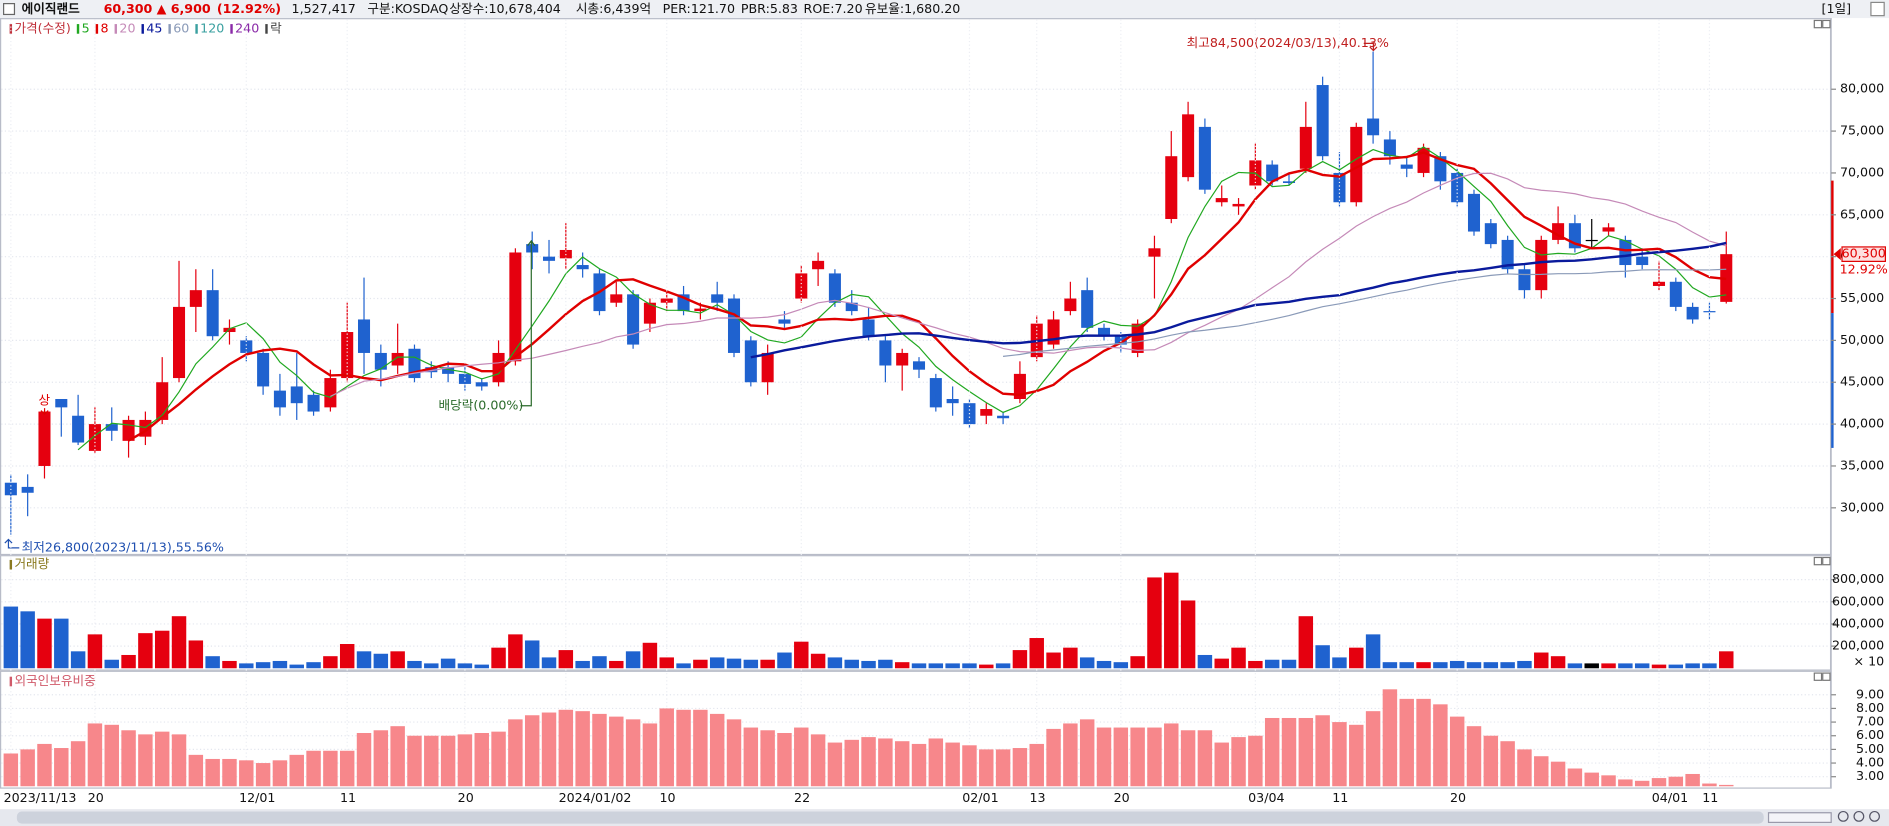  What do you see at coordinates (1862, 381) in the screenshot?
I see `y-tick-label: 45,000` at bounding box center [1862, 381].